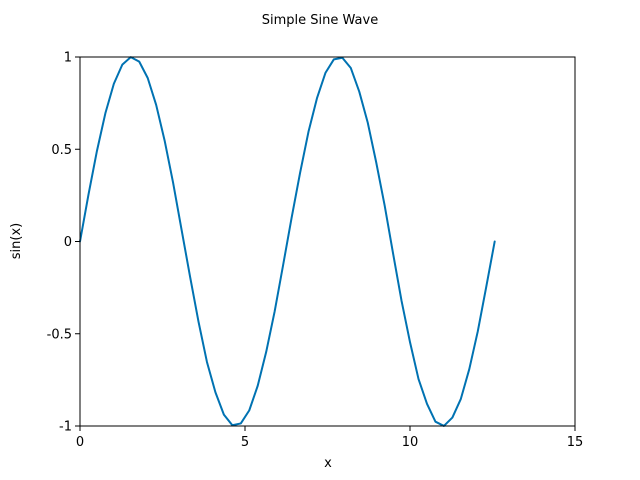 The image size is (640, 480). I want to click on x-tick-label: 5, so click(245, 442).